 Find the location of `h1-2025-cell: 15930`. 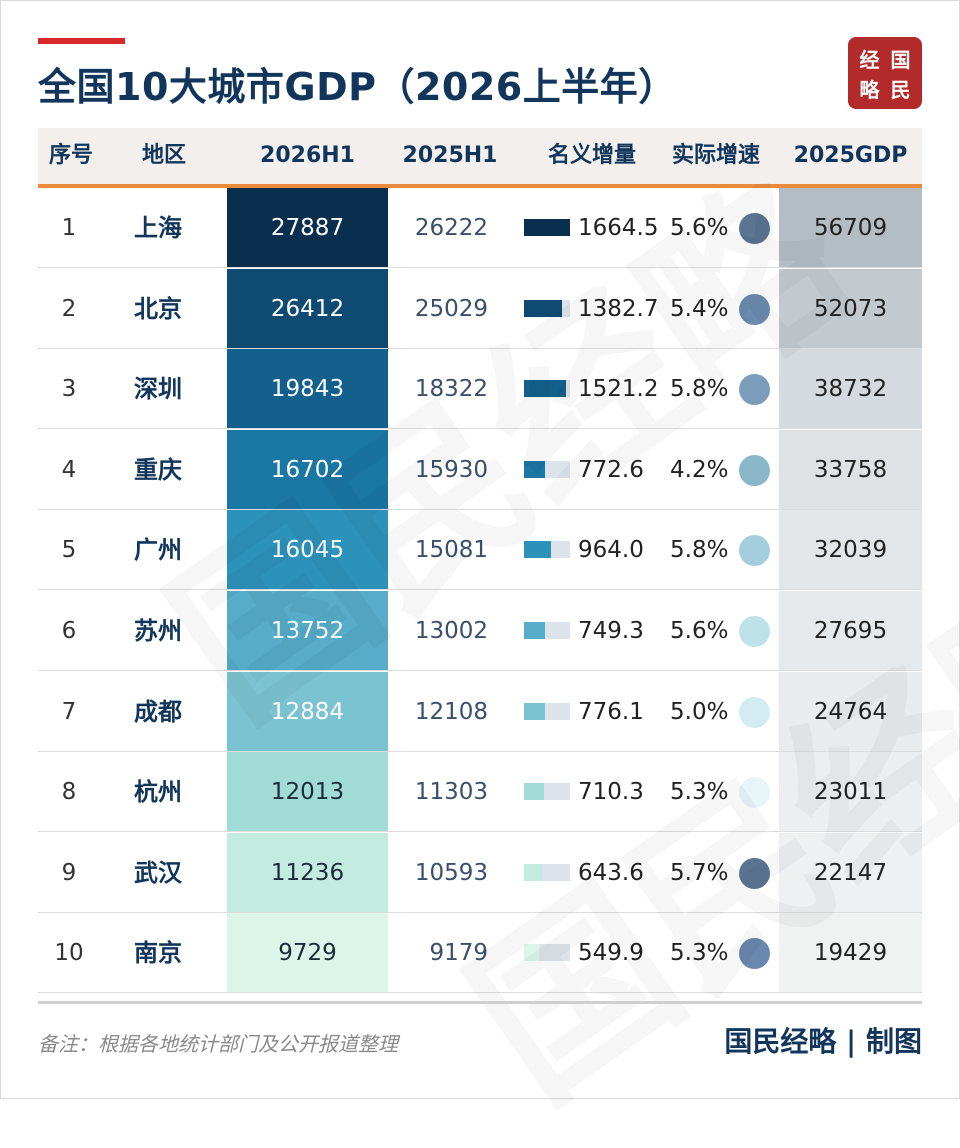

h1-2025-cell: 15930 is located at coordinates (451, 469).